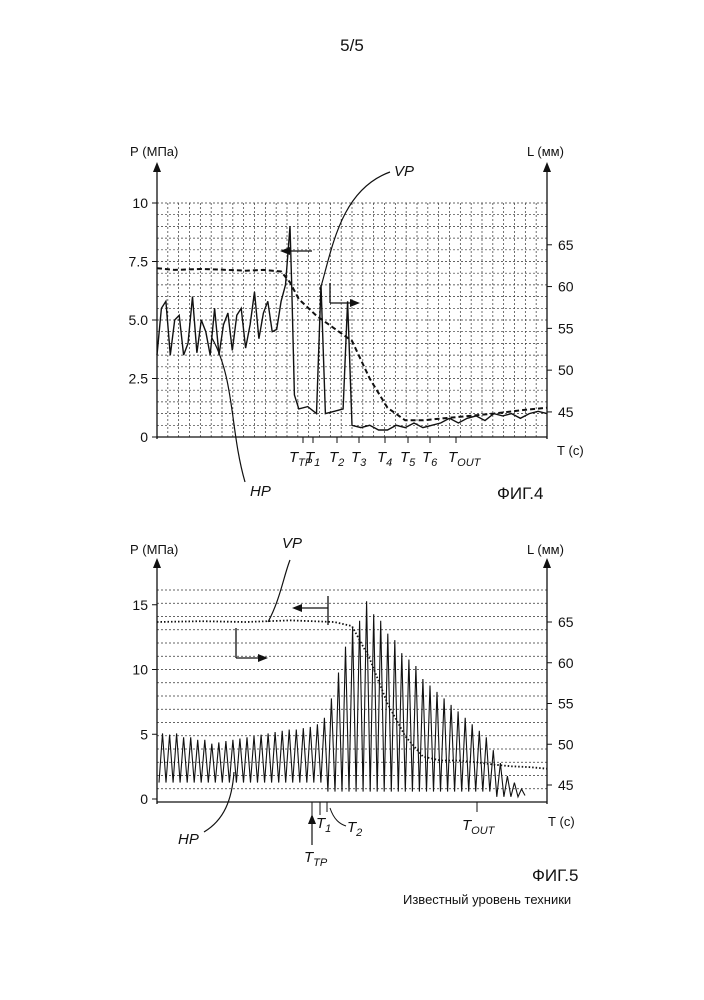  What do you see at coordinates (566, 744) in the screenshot?
I see `right-tick-label: 50` at bounding box center [566, 744].